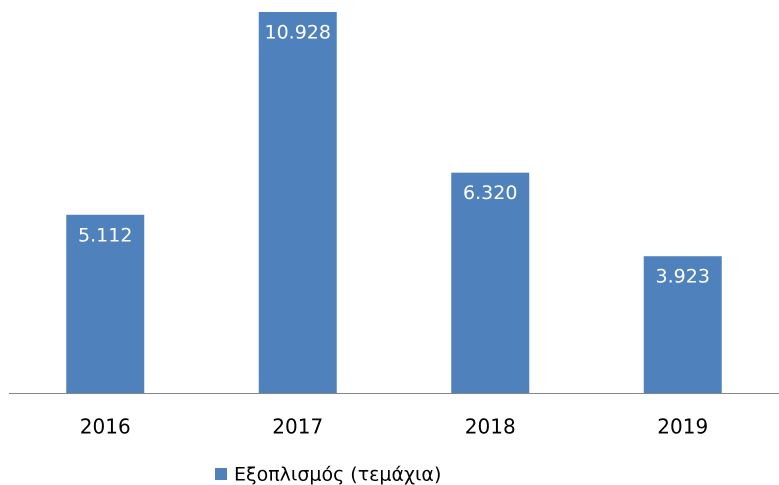 The width and height of the screenshot is (779, 485). What do you see at coordinates (297, 427) in the screenshot?
I see `x-tick-label: 2017` at bounding box center [297, 427].